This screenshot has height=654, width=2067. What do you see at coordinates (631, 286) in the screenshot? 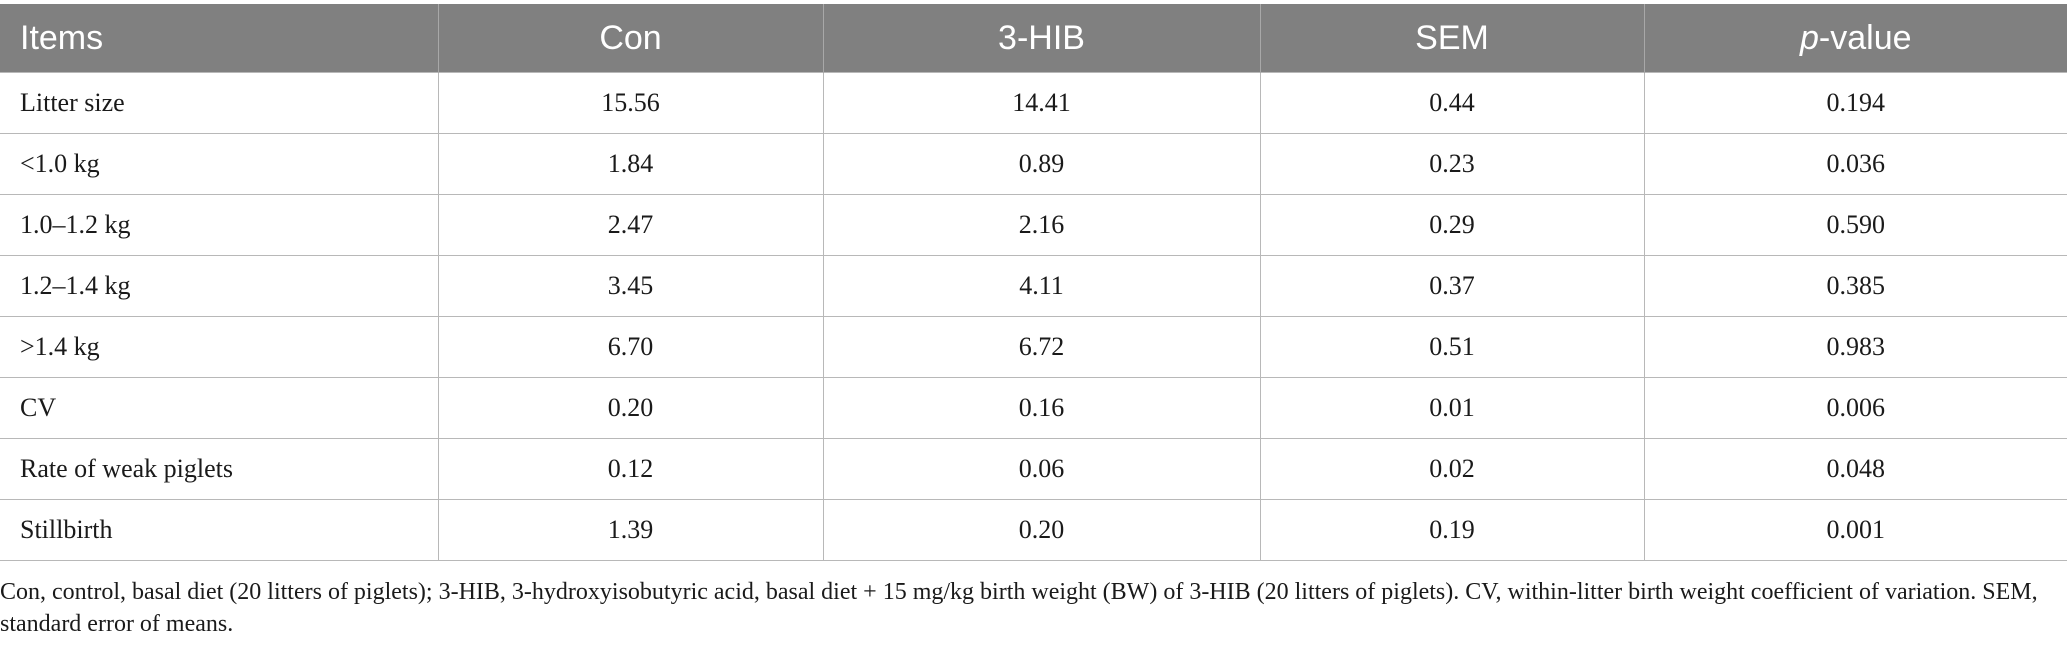
I see `cell-con: 3.45` at bounding box center [631, 286].